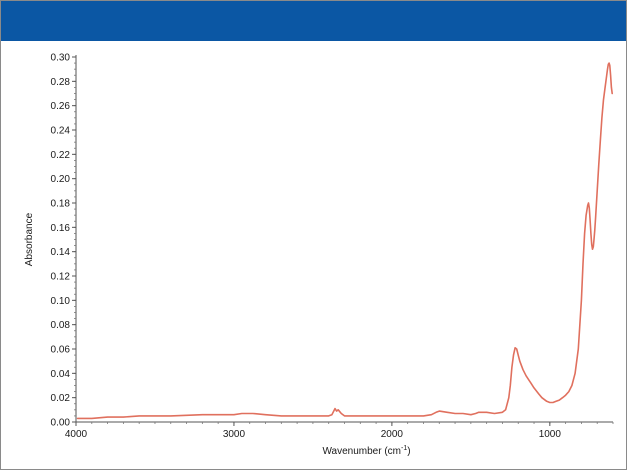 The width and height of the screenshot is (627, 470). What do you see at coordinates (61, 106) in the screenshot?
I see `y-tick-label: 0.26` at bounding box center [61, 106].